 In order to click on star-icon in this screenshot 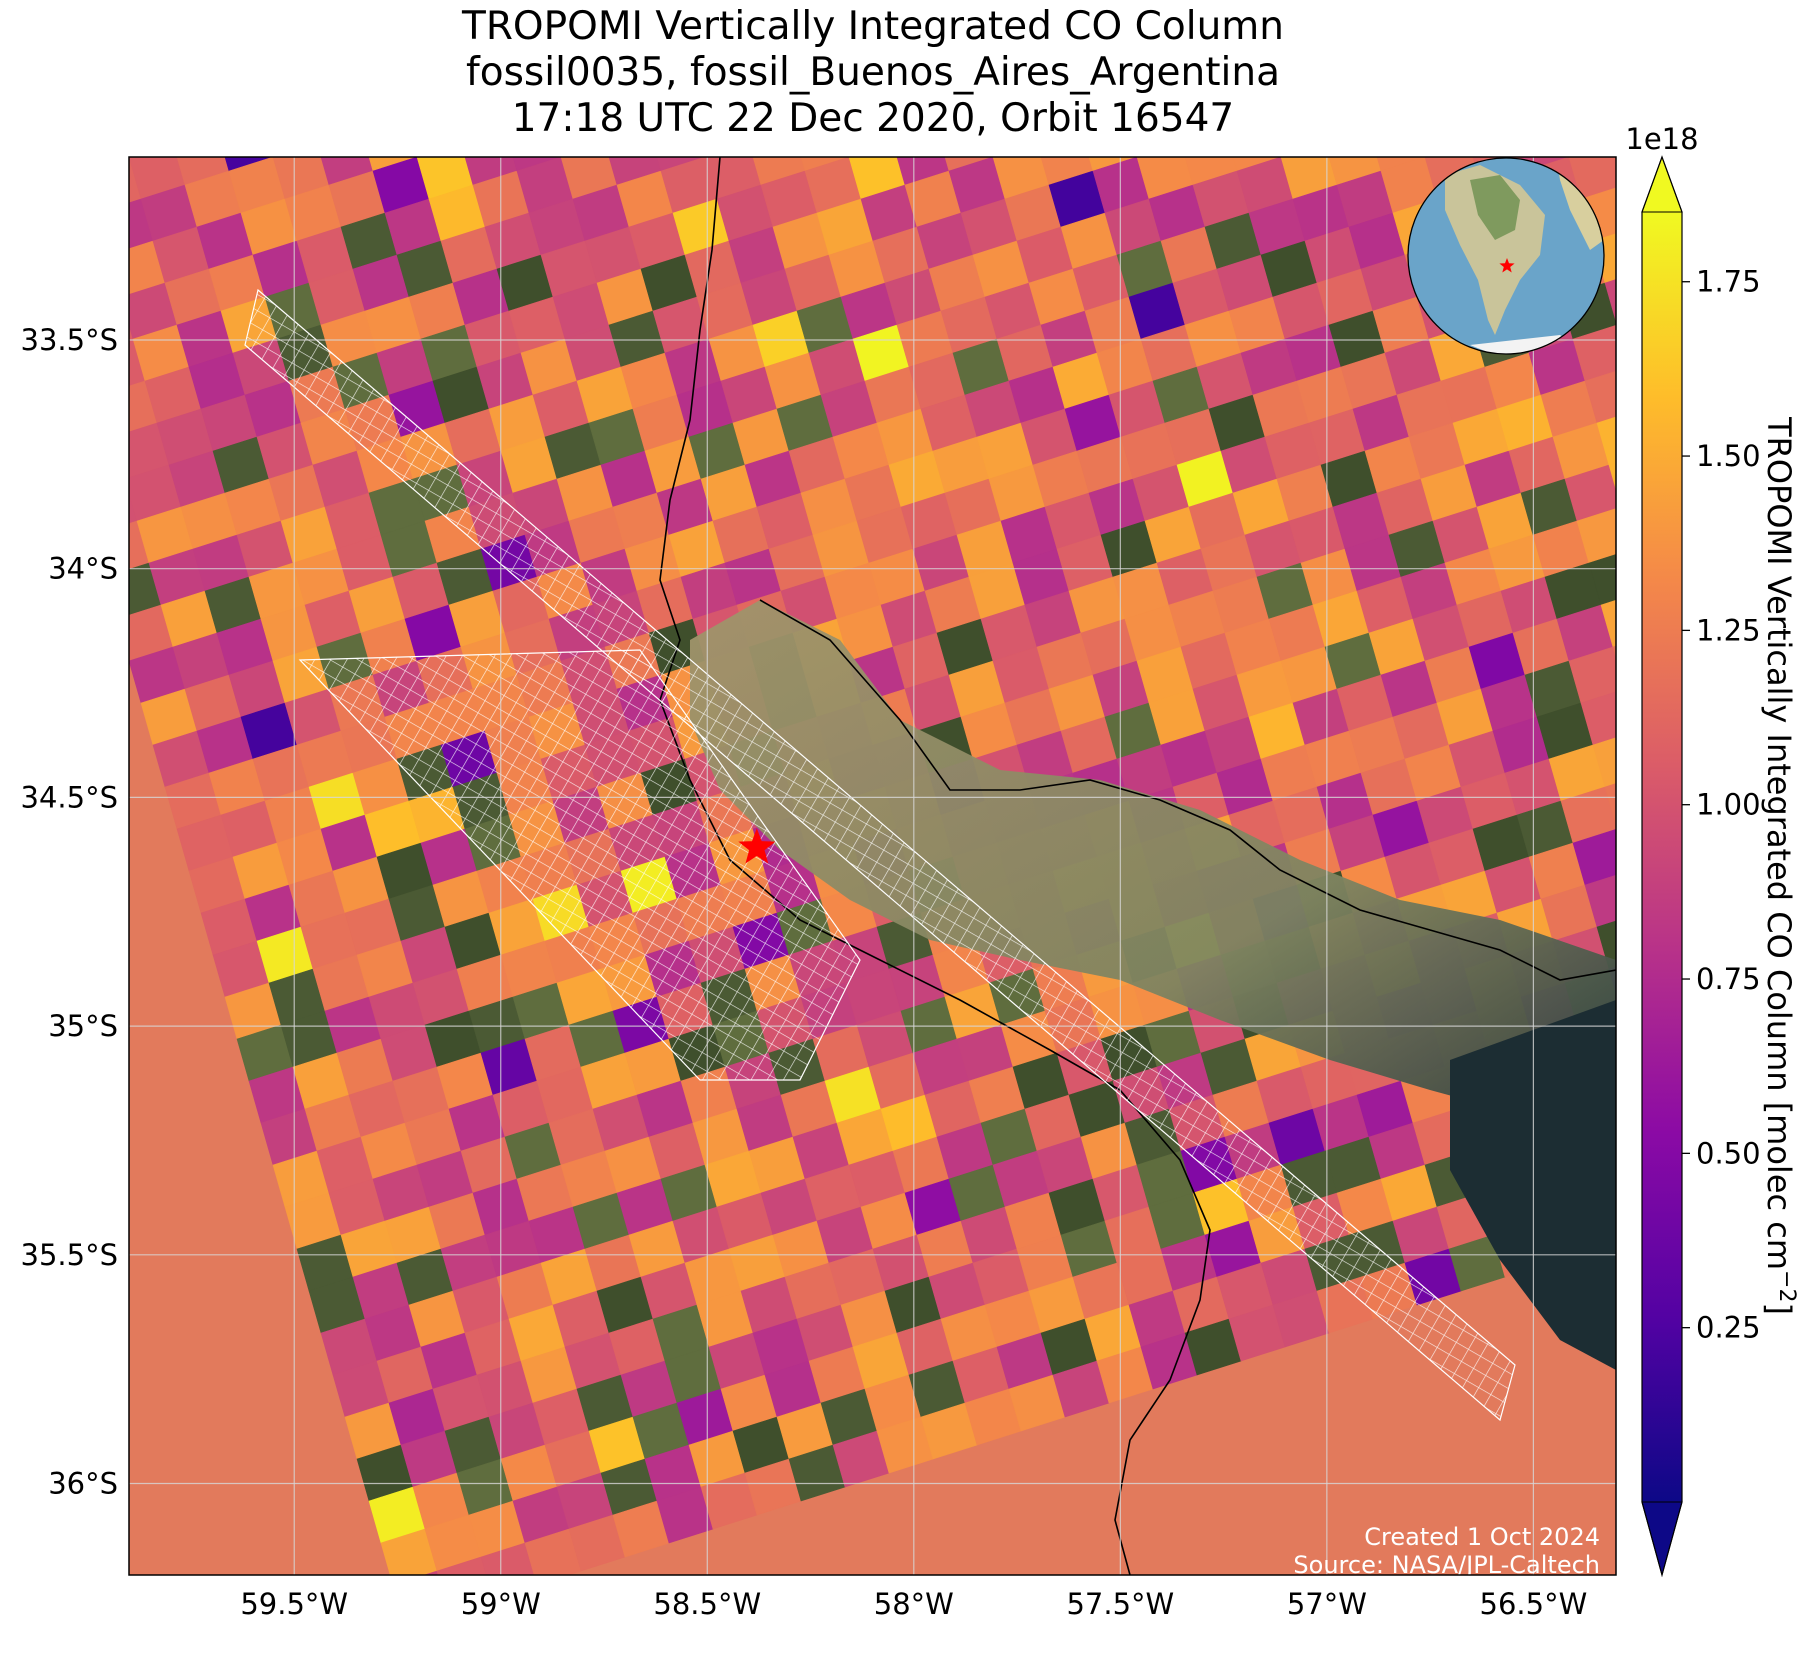, I will do `click(757, 846)`.